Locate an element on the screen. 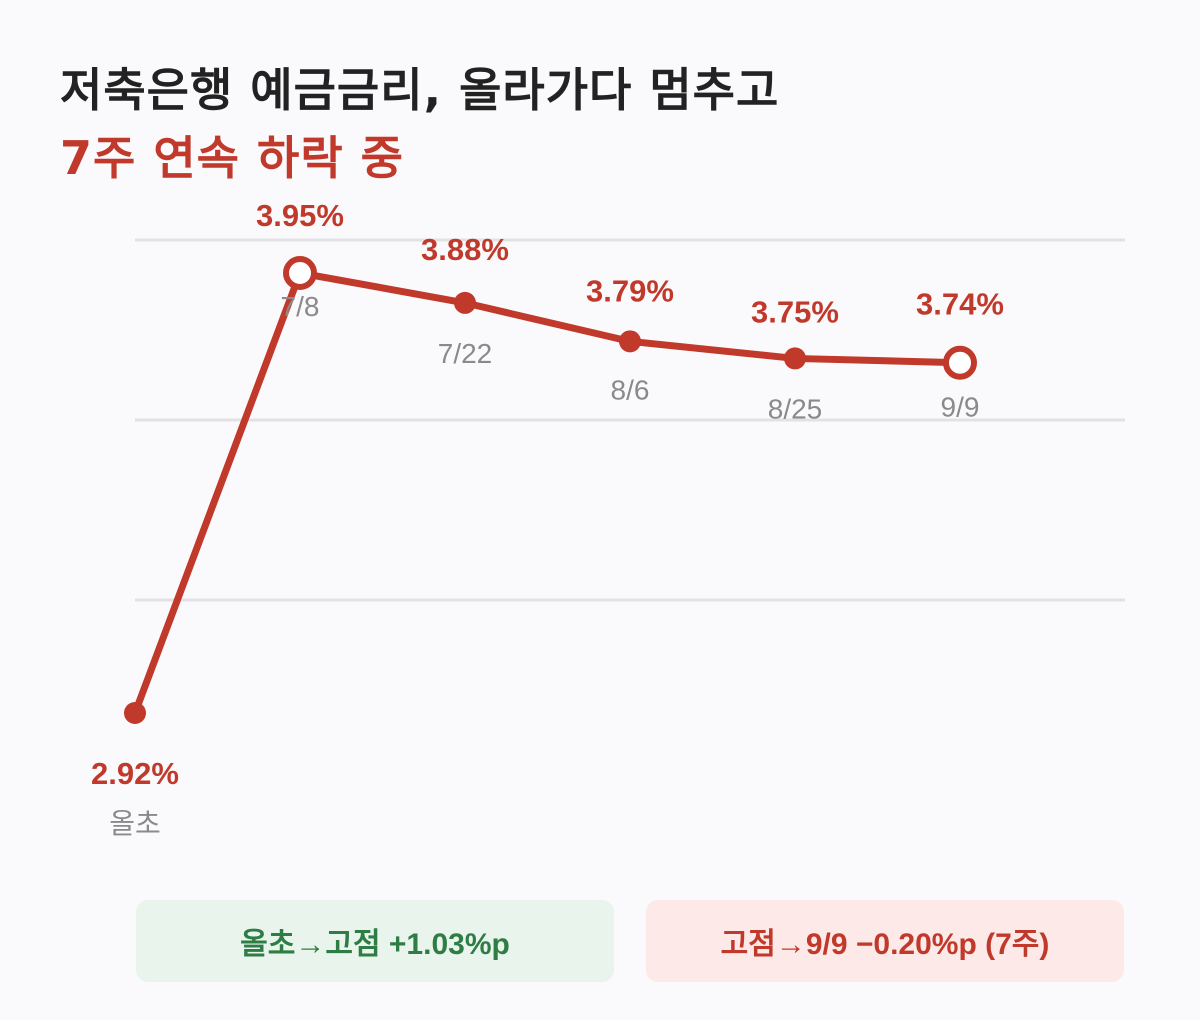 This screenshot has height=1020, width=1200. x-tick-label: 8/25 is located at coordinates (795, 408).